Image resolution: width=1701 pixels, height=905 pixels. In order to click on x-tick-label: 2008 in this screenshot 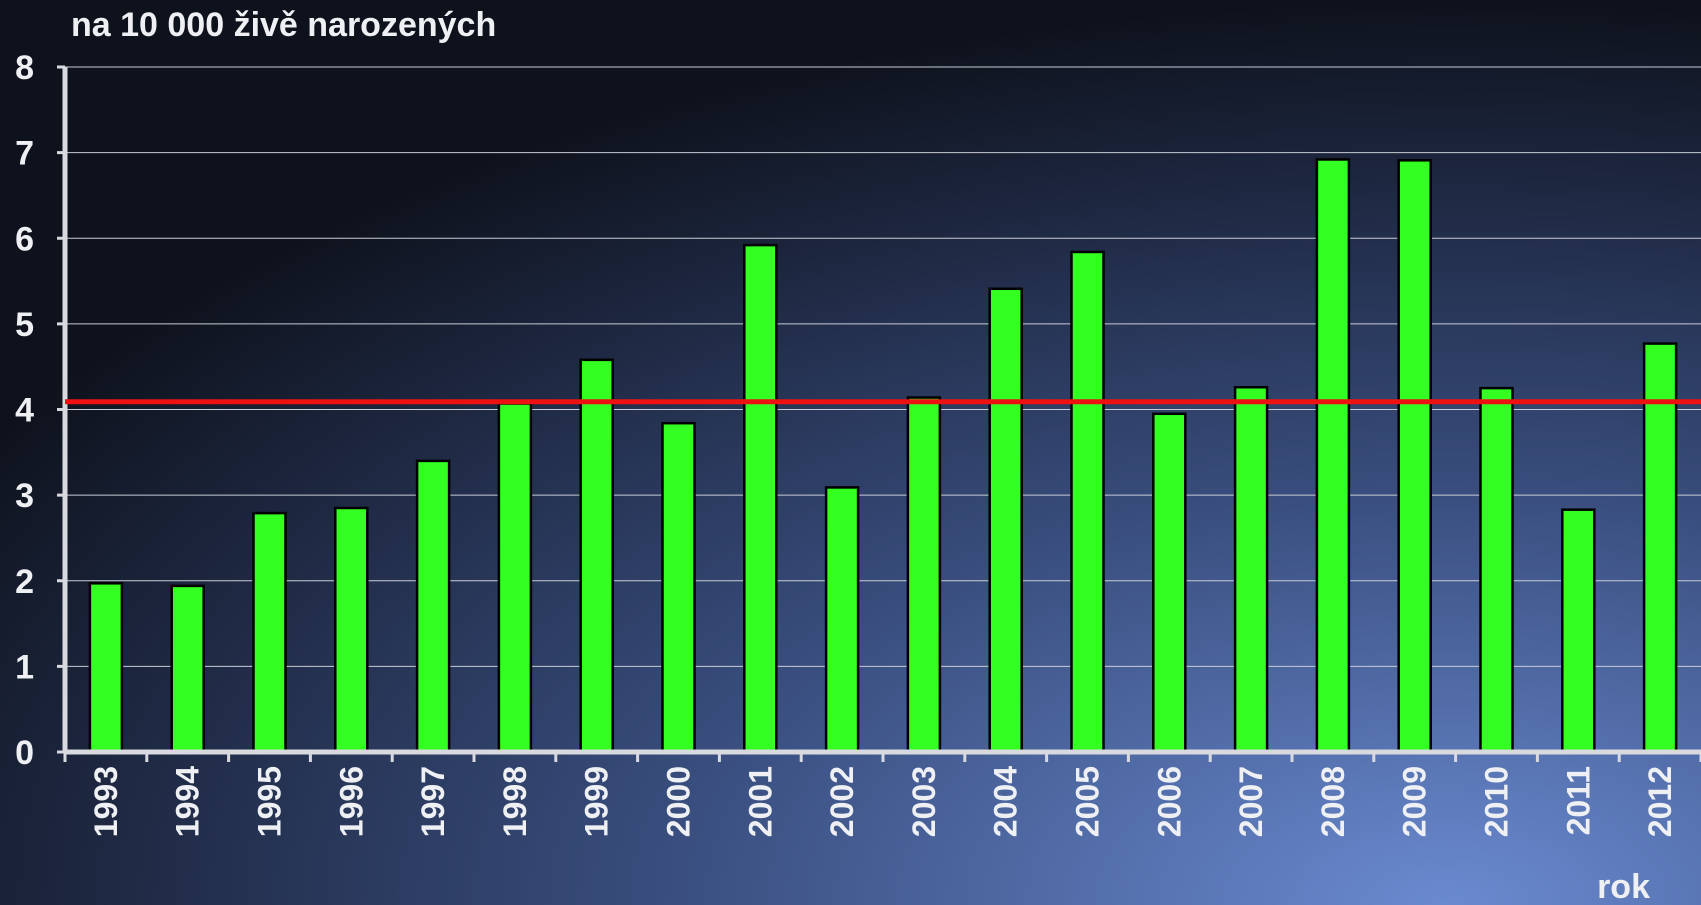, I will do `click(1333, 801)`.